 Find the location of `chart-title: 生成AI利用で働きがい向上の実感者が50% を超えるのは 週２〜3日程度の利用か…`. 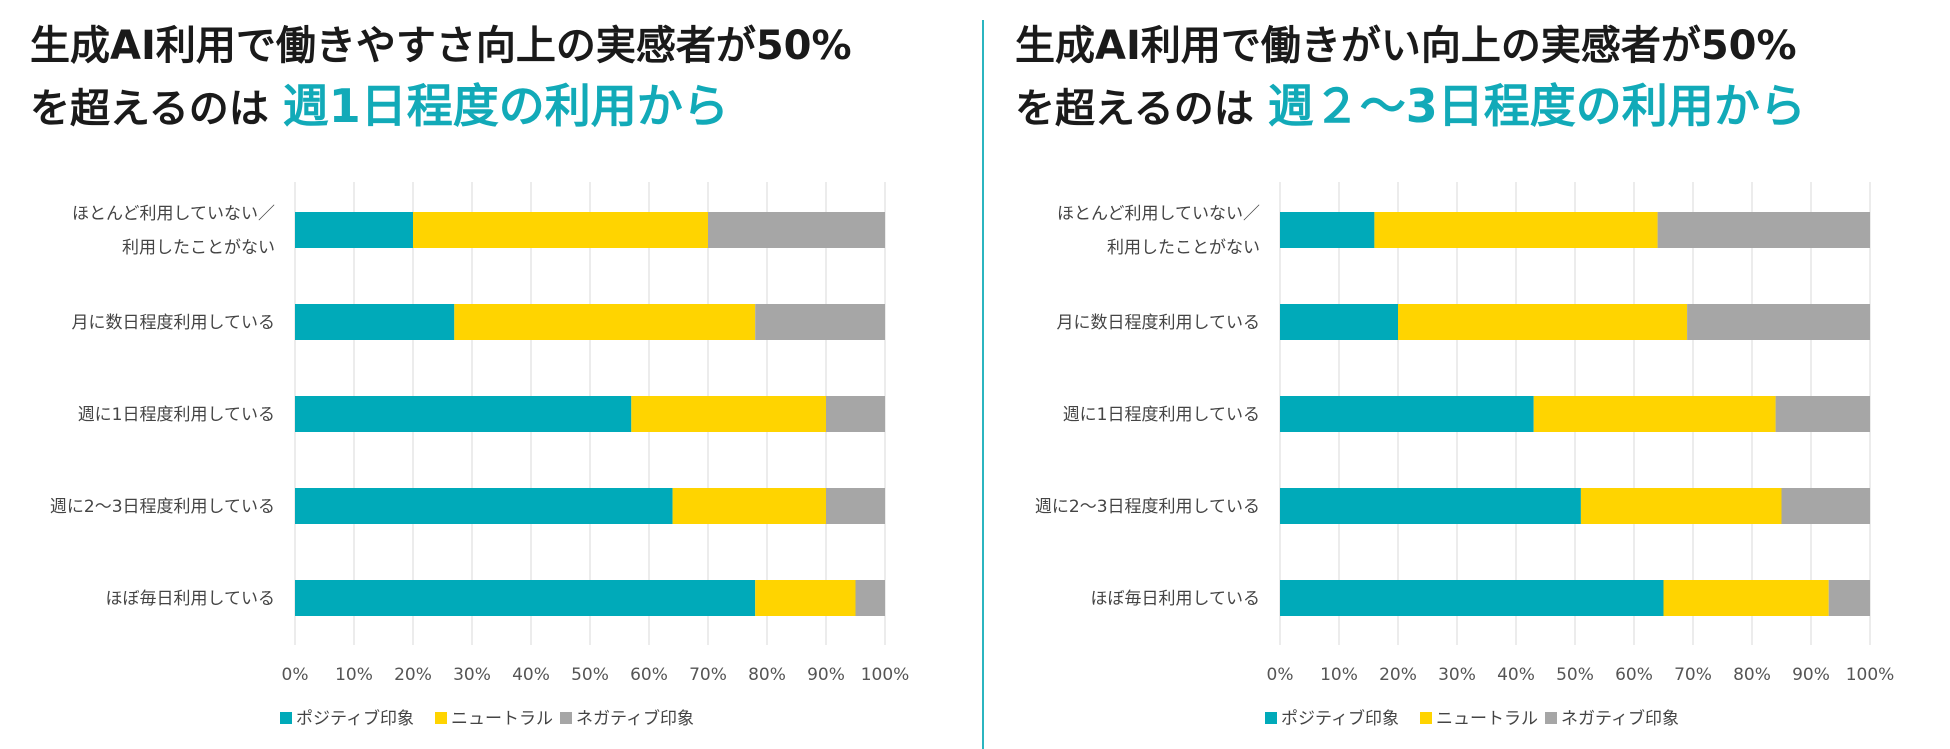

chart-title: 生成AI利用で働きがい向上の実感者が50% を超えるのは 週２〜3日程度の利用か… is located at coordinates (1410, 77).